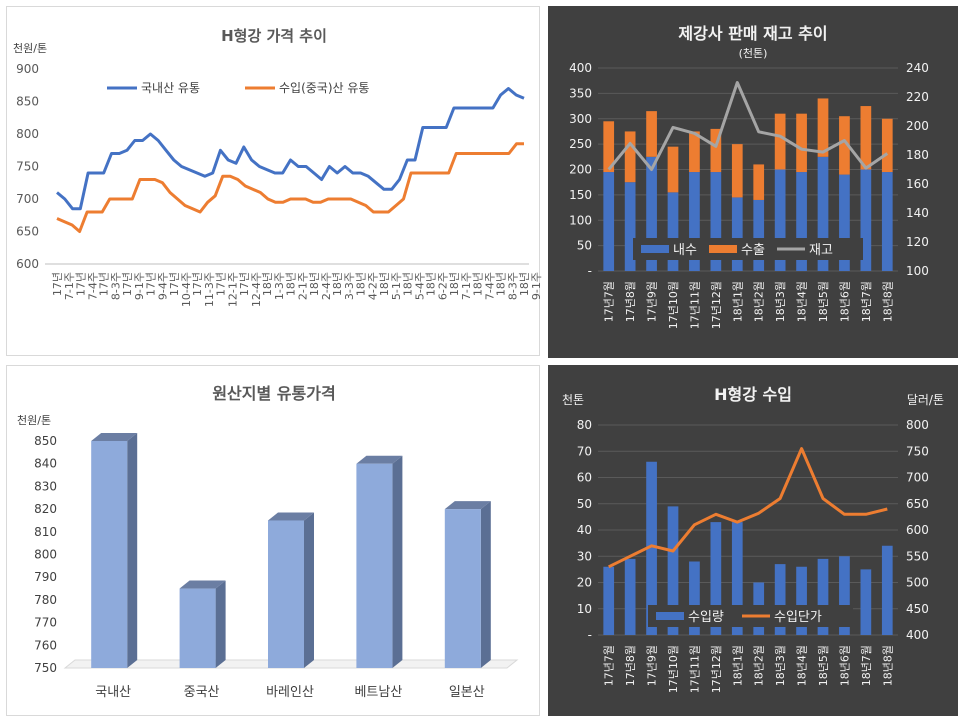 Image resolution: width=960 pixels, height=722 pixels. Describe the element at coordinates (170, 88) in the screenshot. I see `legend-label: 국내산 유통` at that location.